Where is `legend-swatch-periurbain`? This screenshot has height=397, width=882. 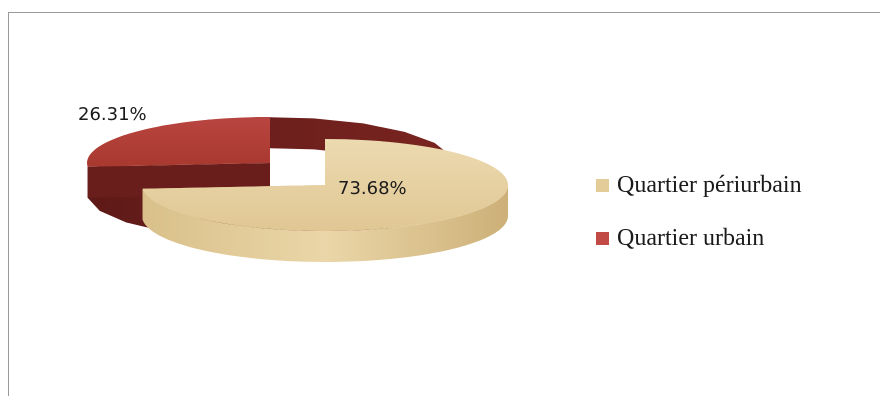 legend-swatch-periurbain is located at coordinates (602, 185).